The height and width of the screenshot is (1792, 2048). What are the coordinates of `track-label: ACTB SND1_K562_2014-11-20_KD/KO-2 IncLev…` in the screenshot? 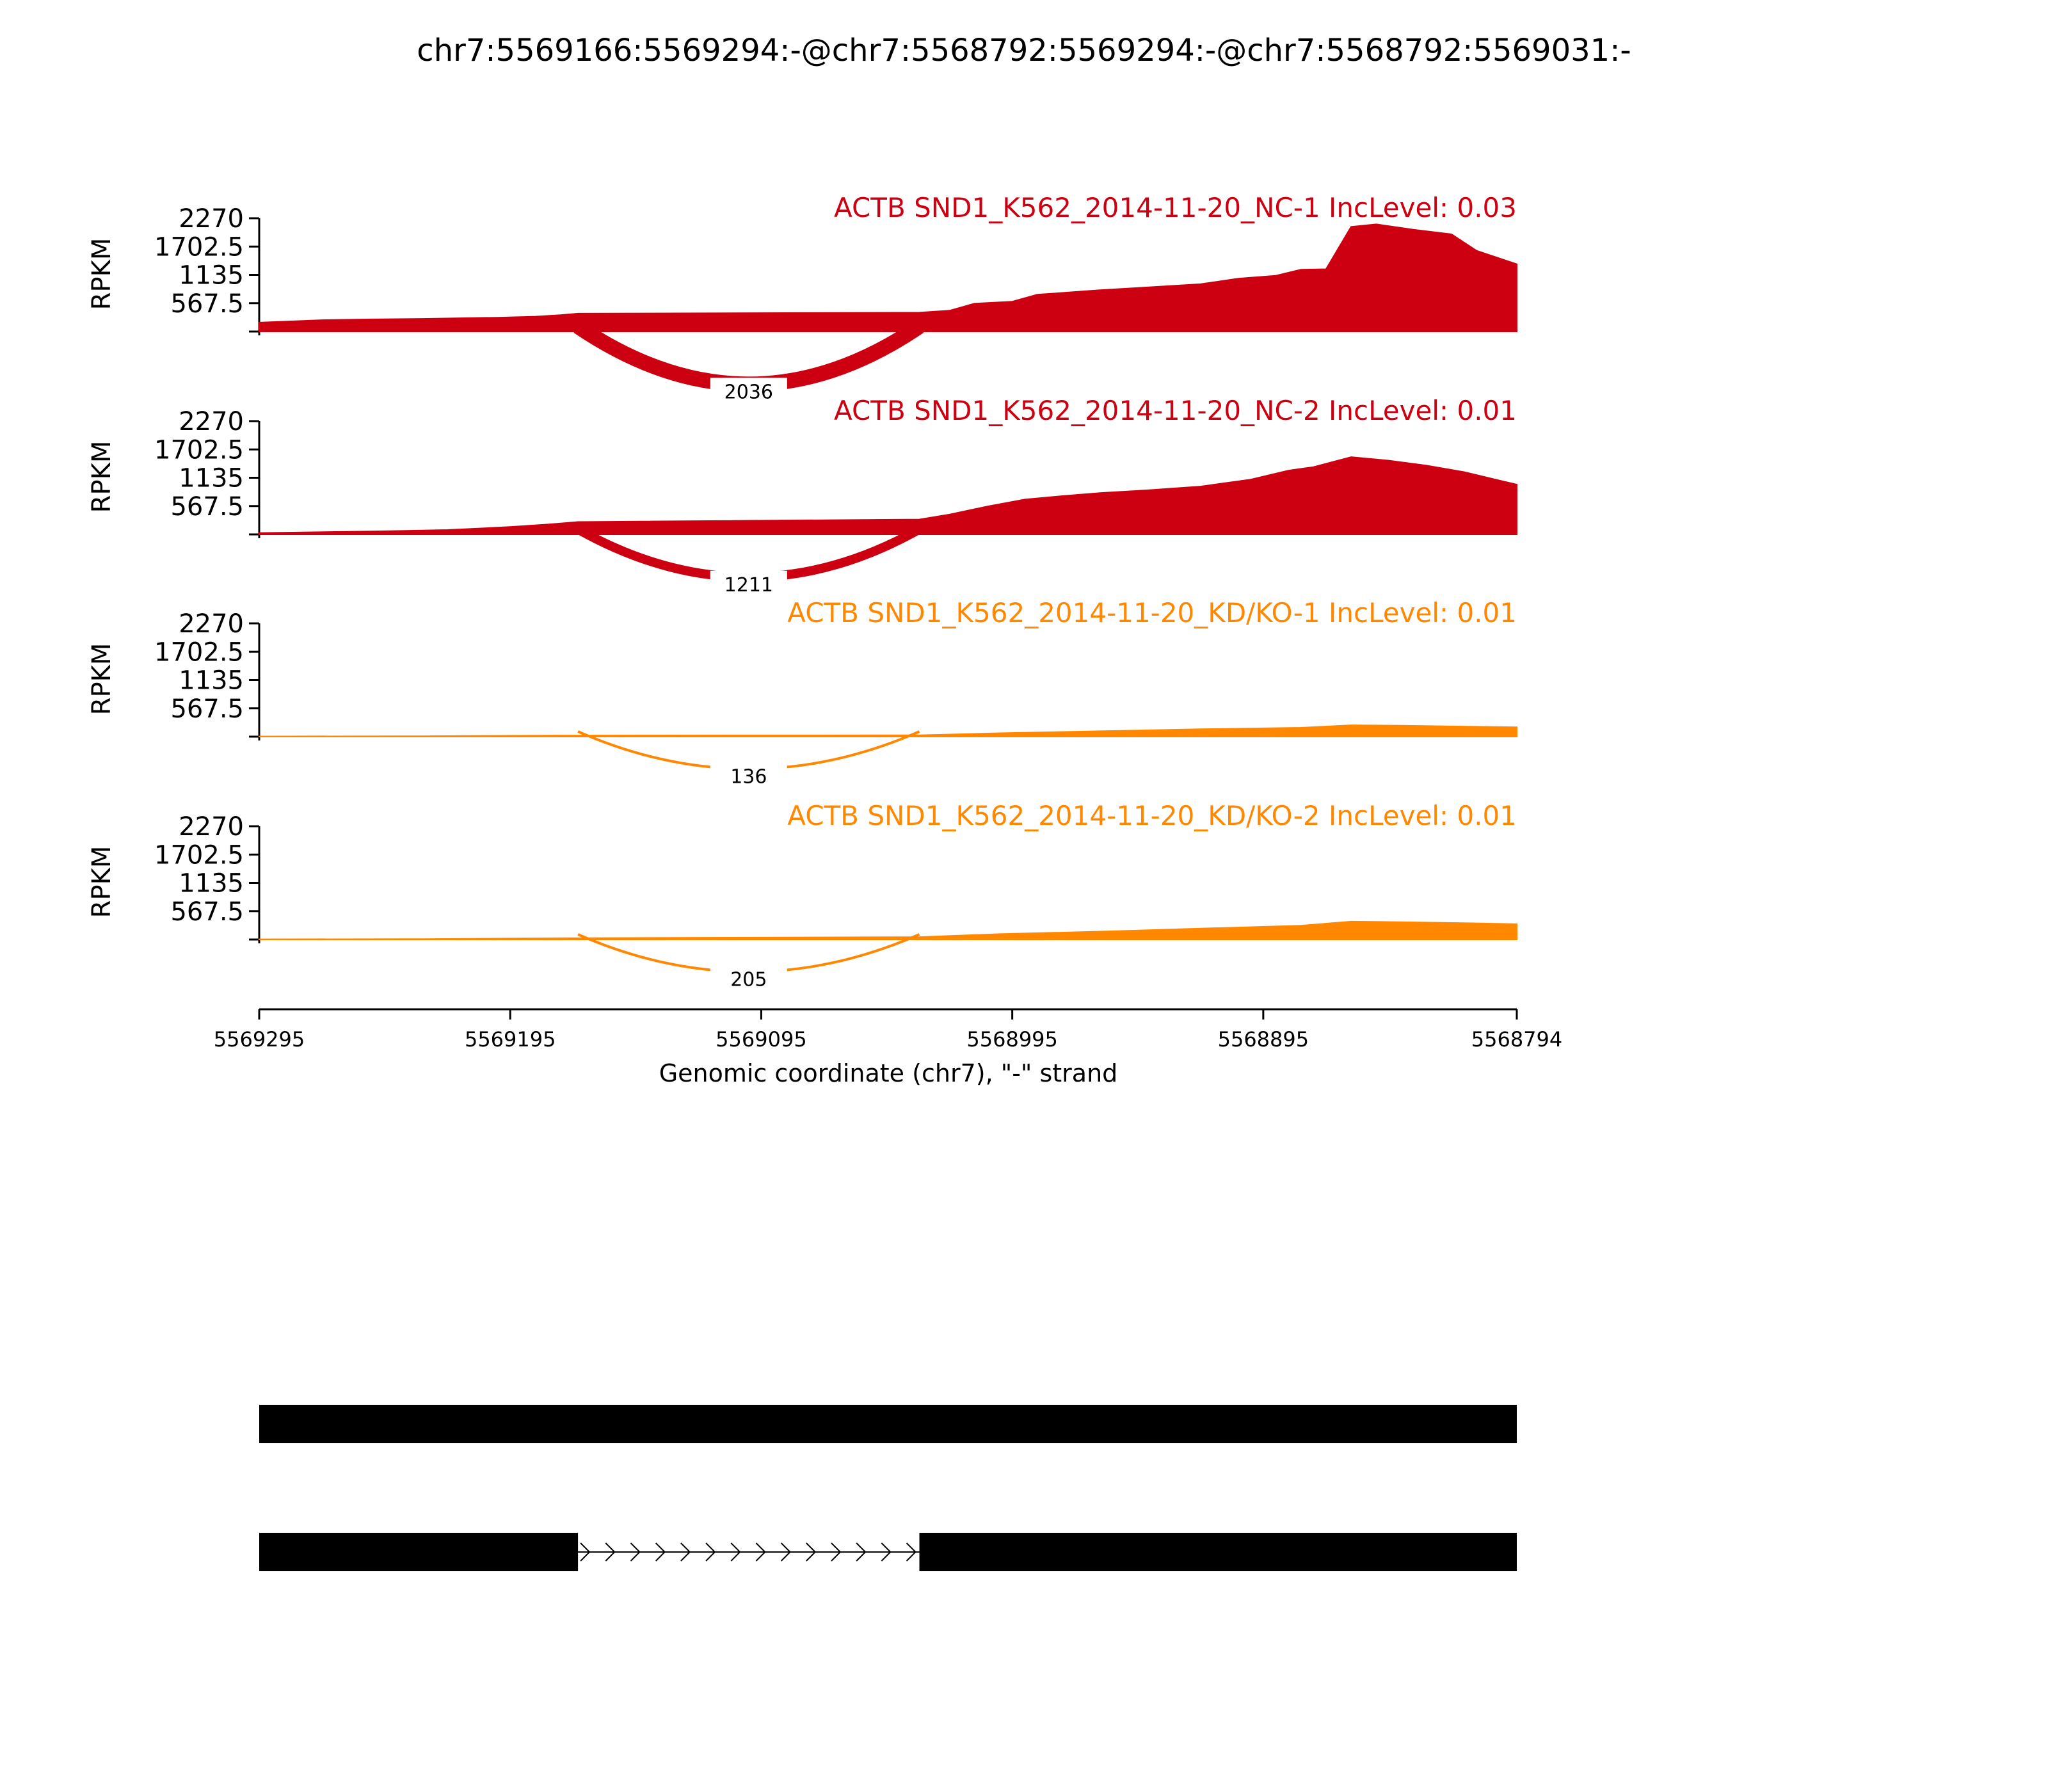 It's located at (1152, 815).